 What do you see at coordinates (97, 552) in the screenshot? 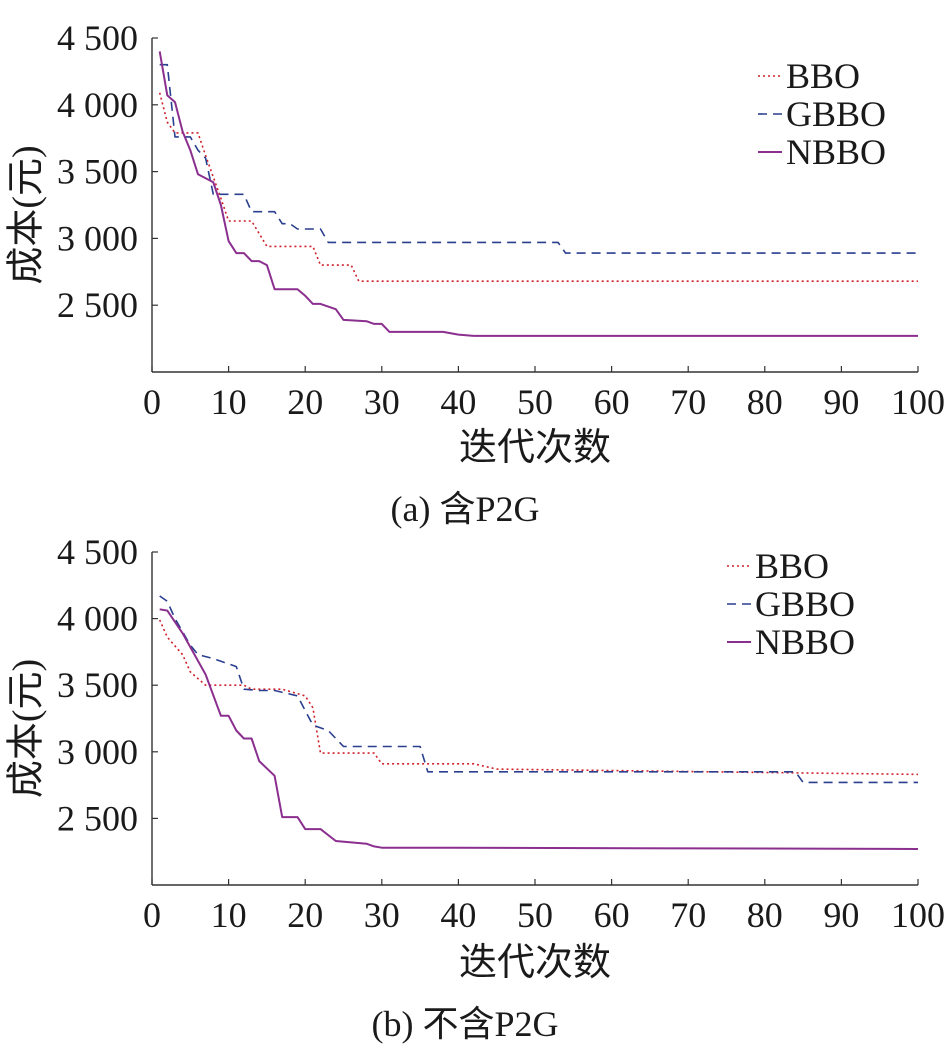
I see `chart-1-y-tick-label: 4 500` at bounding box center [97, 552].